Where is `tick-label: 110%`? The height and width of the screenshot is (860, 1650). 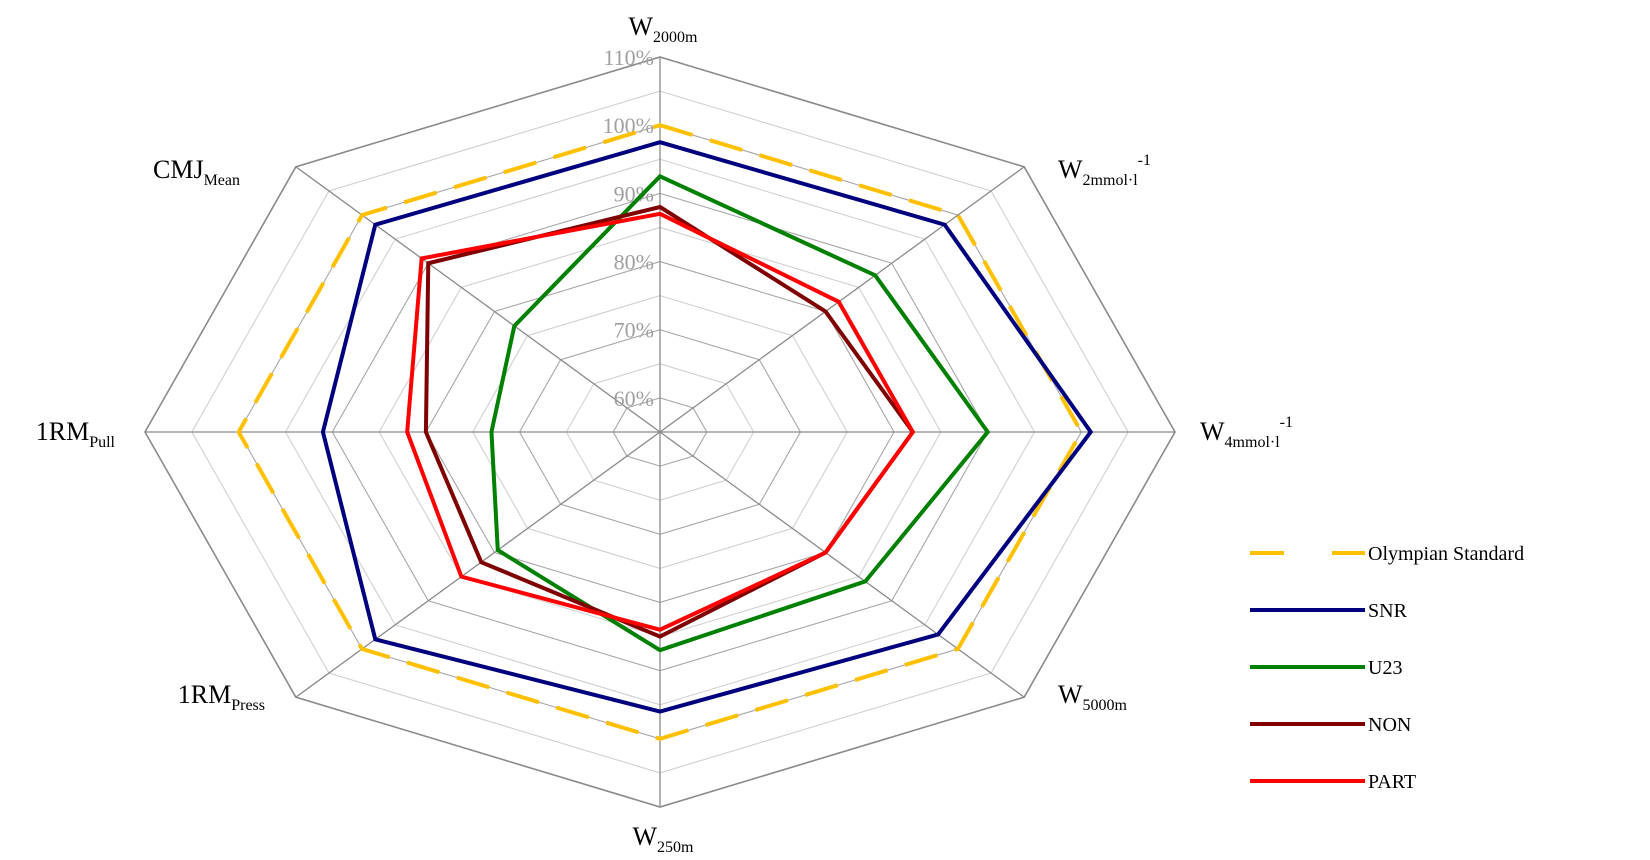 tick-label: 110% is located at coordinates (628, 57).